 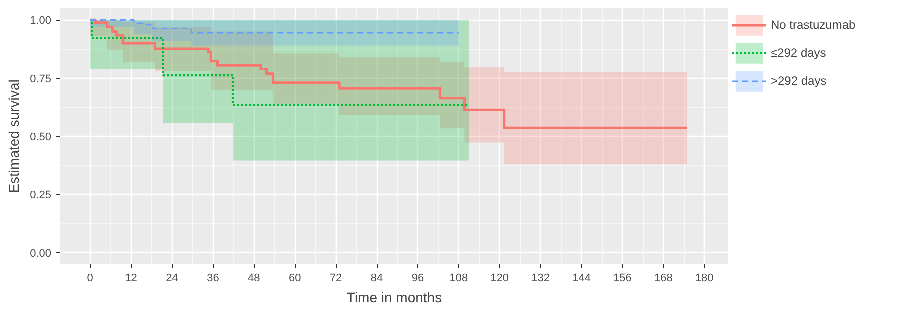 I want to click on x-tick-label: 60, so click(x=295, y=278).